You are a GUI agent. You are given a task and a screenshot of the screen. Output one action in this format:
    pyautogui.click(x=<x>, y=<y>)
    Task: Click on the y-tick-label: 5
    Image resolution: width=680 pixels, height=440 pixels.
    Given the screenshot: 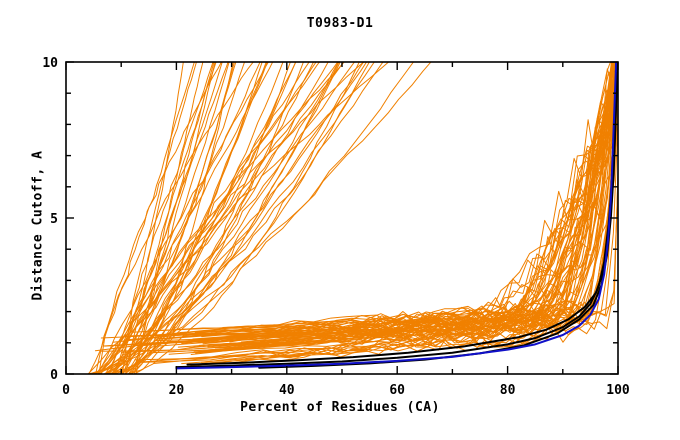 What is the action you would take?
    pyautogui.click(x=54, y=219)
    